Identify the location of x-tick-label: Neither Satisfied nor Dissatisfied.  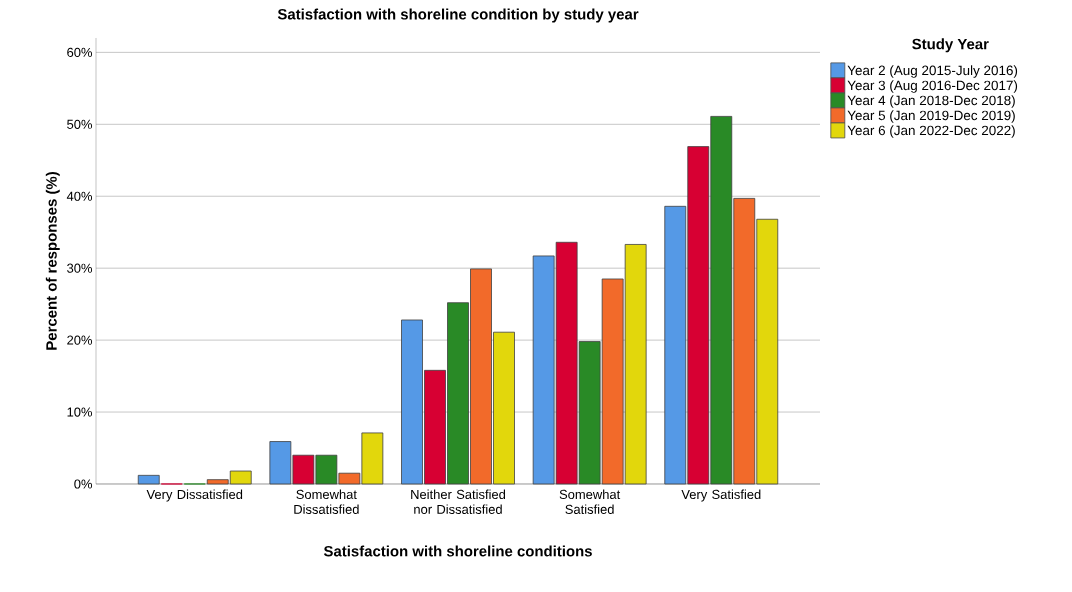
(458, 501).